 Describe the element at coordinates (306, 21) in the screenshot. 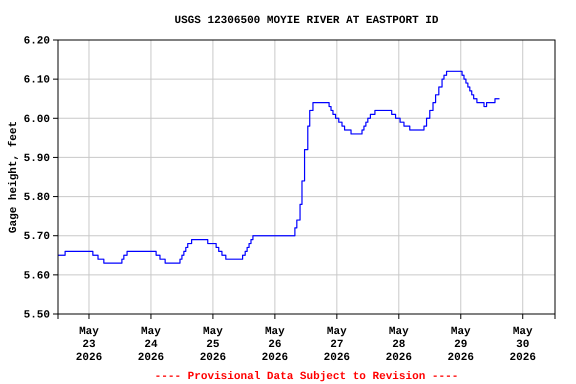

I see `chart-title: USGS 12306500 MOYIE RIVER AT EASTPORT ID` at that location.